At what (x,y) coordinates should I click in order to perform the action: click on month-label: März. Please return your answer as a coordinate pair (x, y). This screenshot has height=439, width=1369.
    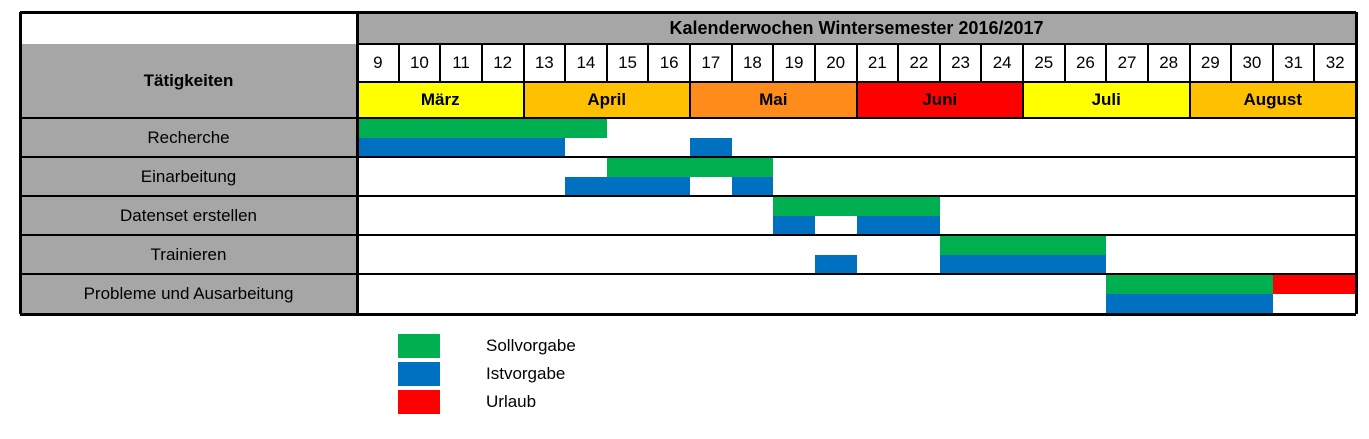
    Looking at the image, I should click on (440, 100).